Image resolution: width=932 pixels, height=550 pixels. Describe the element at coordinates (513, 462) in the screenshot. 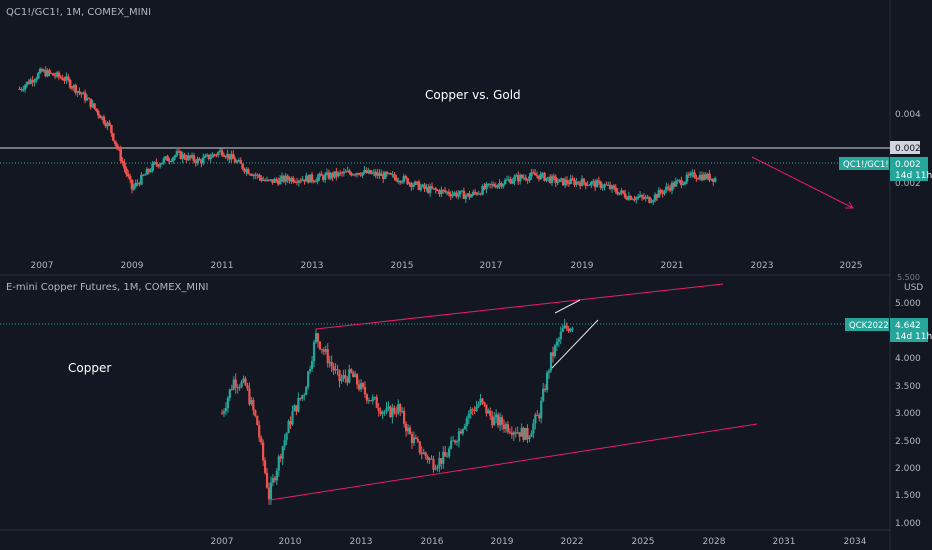

I see `lower-channel-trendline` at that location.